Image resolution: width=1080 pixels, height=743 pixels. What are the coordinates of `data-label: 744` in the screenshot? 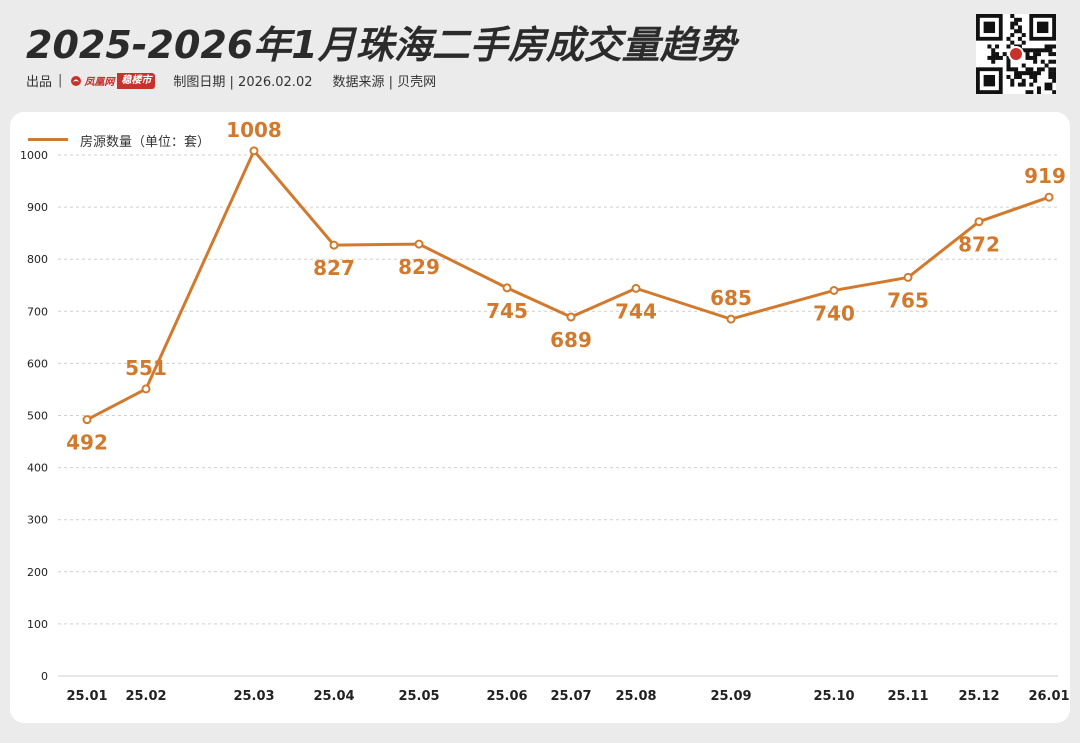 It's located at (636, 311).